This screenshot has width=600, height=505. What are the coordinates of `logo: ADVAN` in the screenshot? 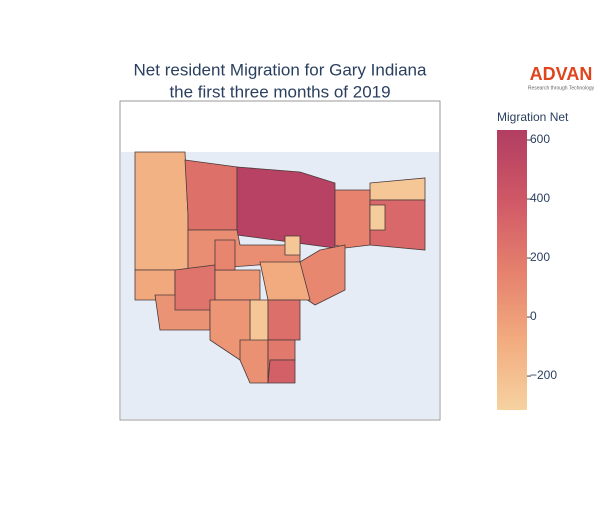 It's located at (561, 74).